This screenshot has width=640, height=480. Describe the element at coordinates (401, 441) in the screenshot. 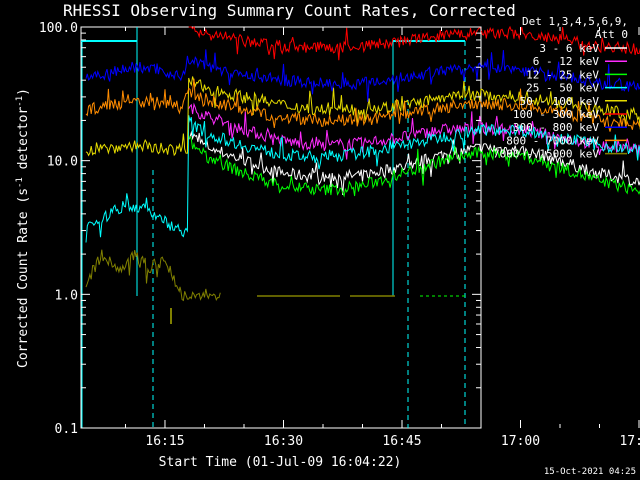

I see `x-tick-label: 16:45` at that location.